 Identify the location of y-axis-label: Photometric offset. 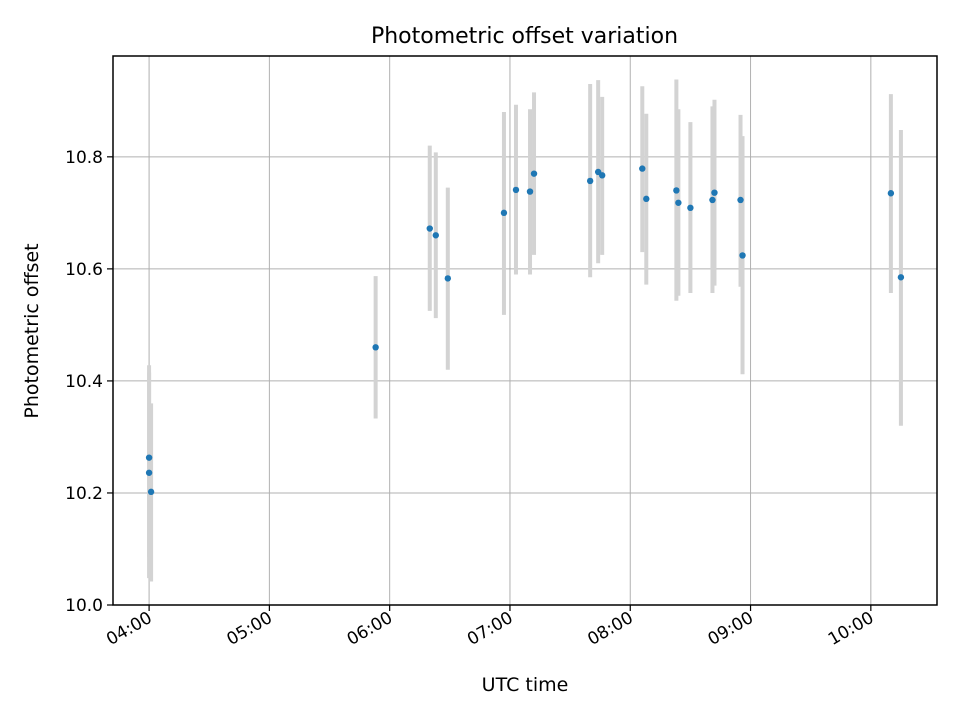
(32, 330).